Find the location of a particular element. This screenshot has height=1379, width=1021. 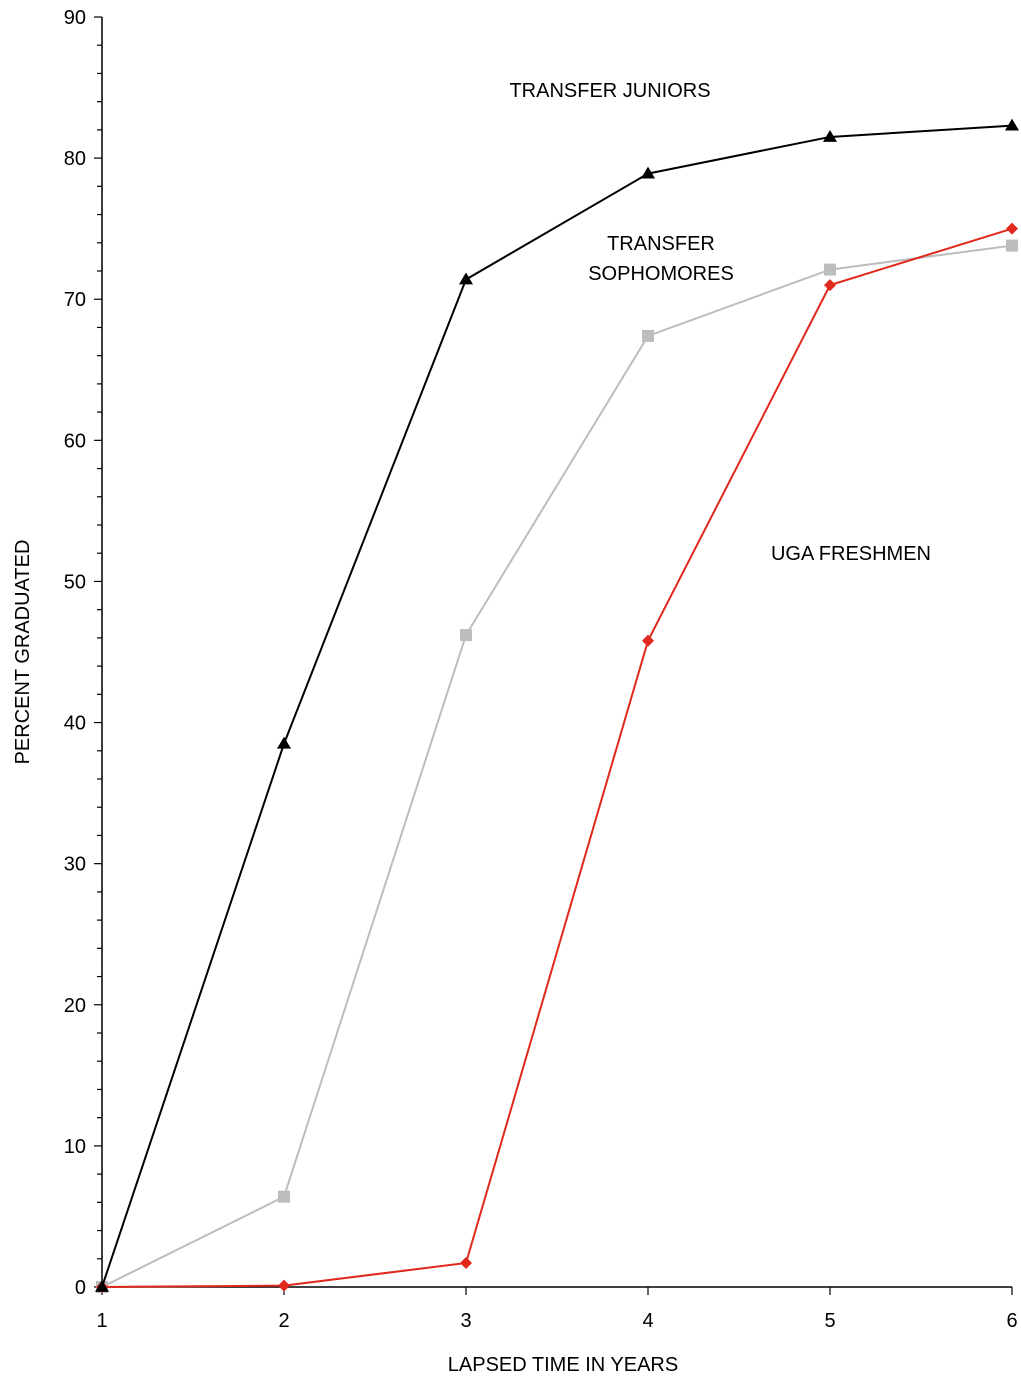

transfer-juniors-label: TRANSFER JUNIORS is located at coordinates (609, 91).